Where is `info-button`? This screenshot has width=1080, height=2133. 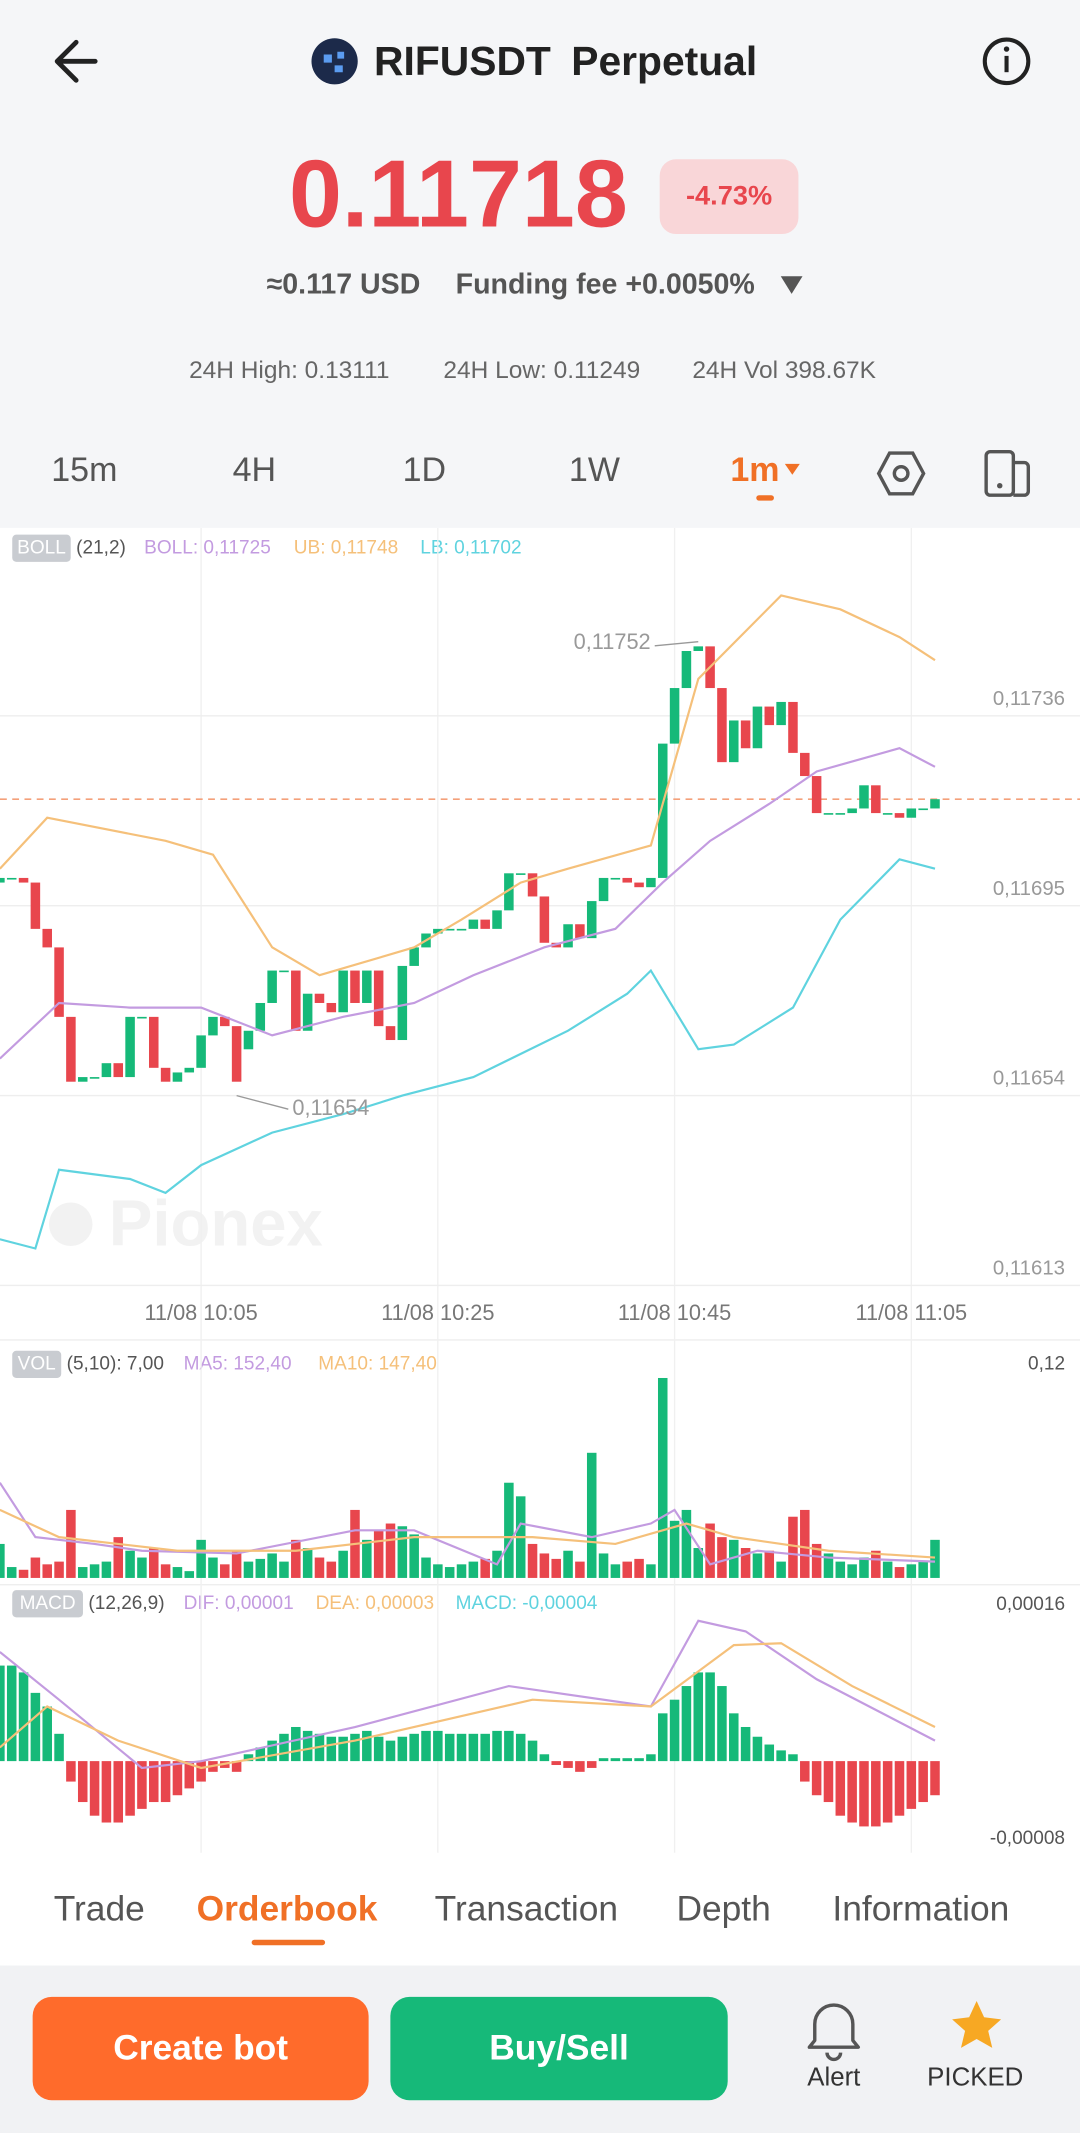 info-button is located at coordinates (1006, 61).